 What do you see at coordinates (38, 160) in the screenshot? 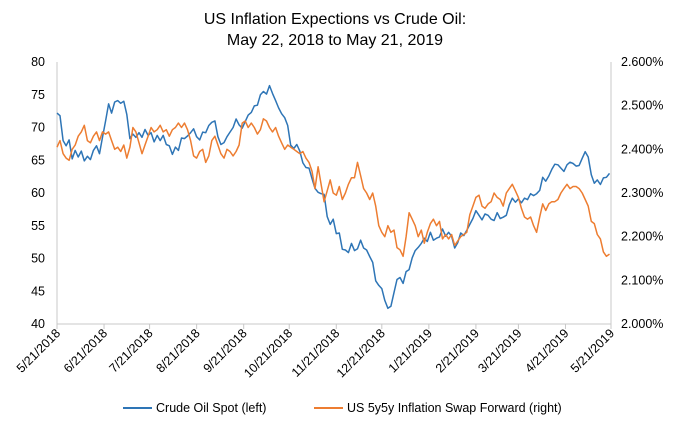
I see `y-left-tick-label: 65` at bounding box center [38, 160].